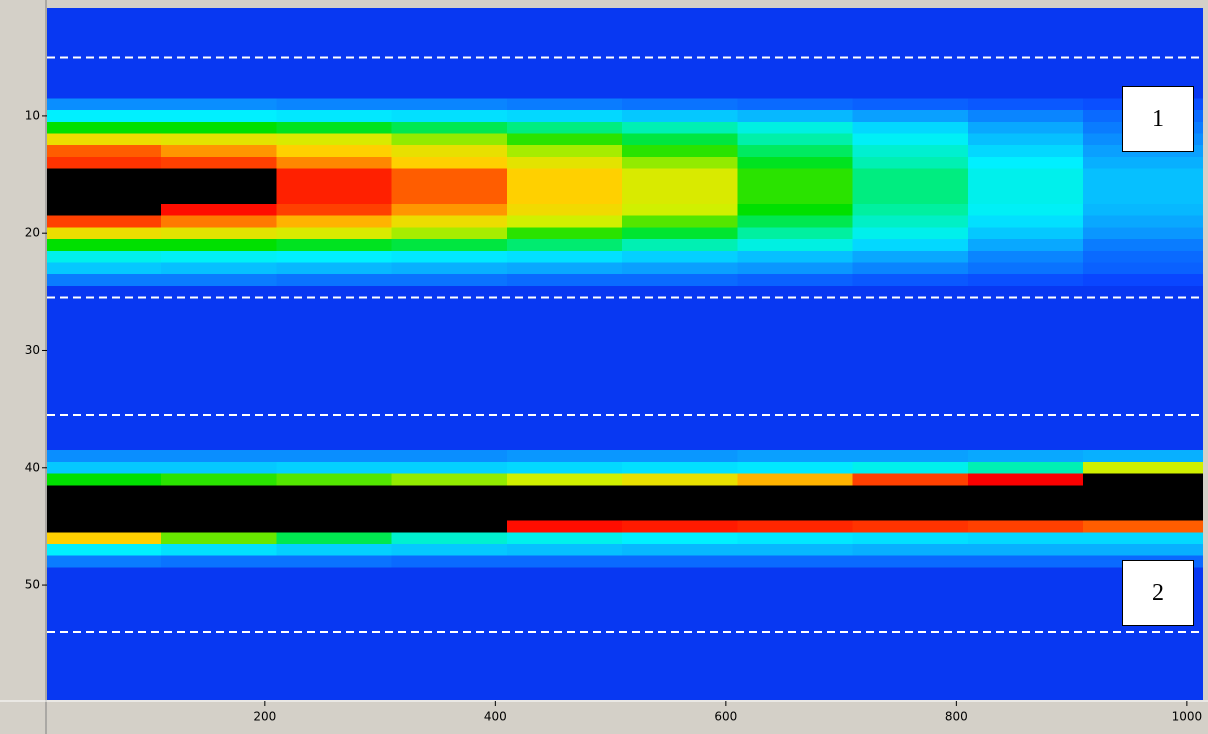  What do you see at coordinates (1187, 717) in the screenshot?
I see `x-tick-label: 1000` at bounding box center [1187, 717].